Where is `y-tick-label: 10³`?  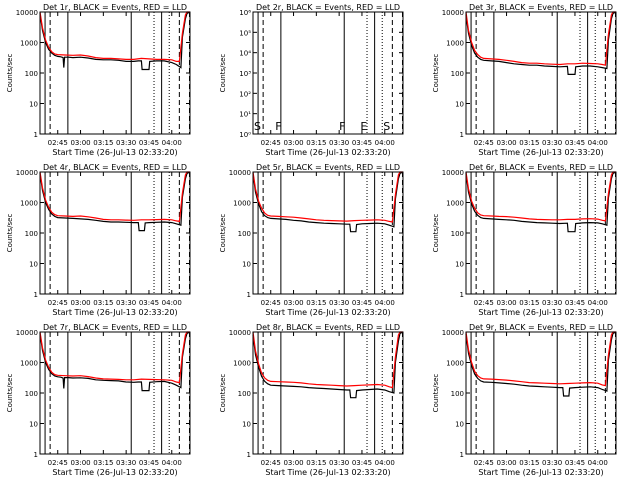 y-tick-label: 10³ is located at coordinates (245, 74).